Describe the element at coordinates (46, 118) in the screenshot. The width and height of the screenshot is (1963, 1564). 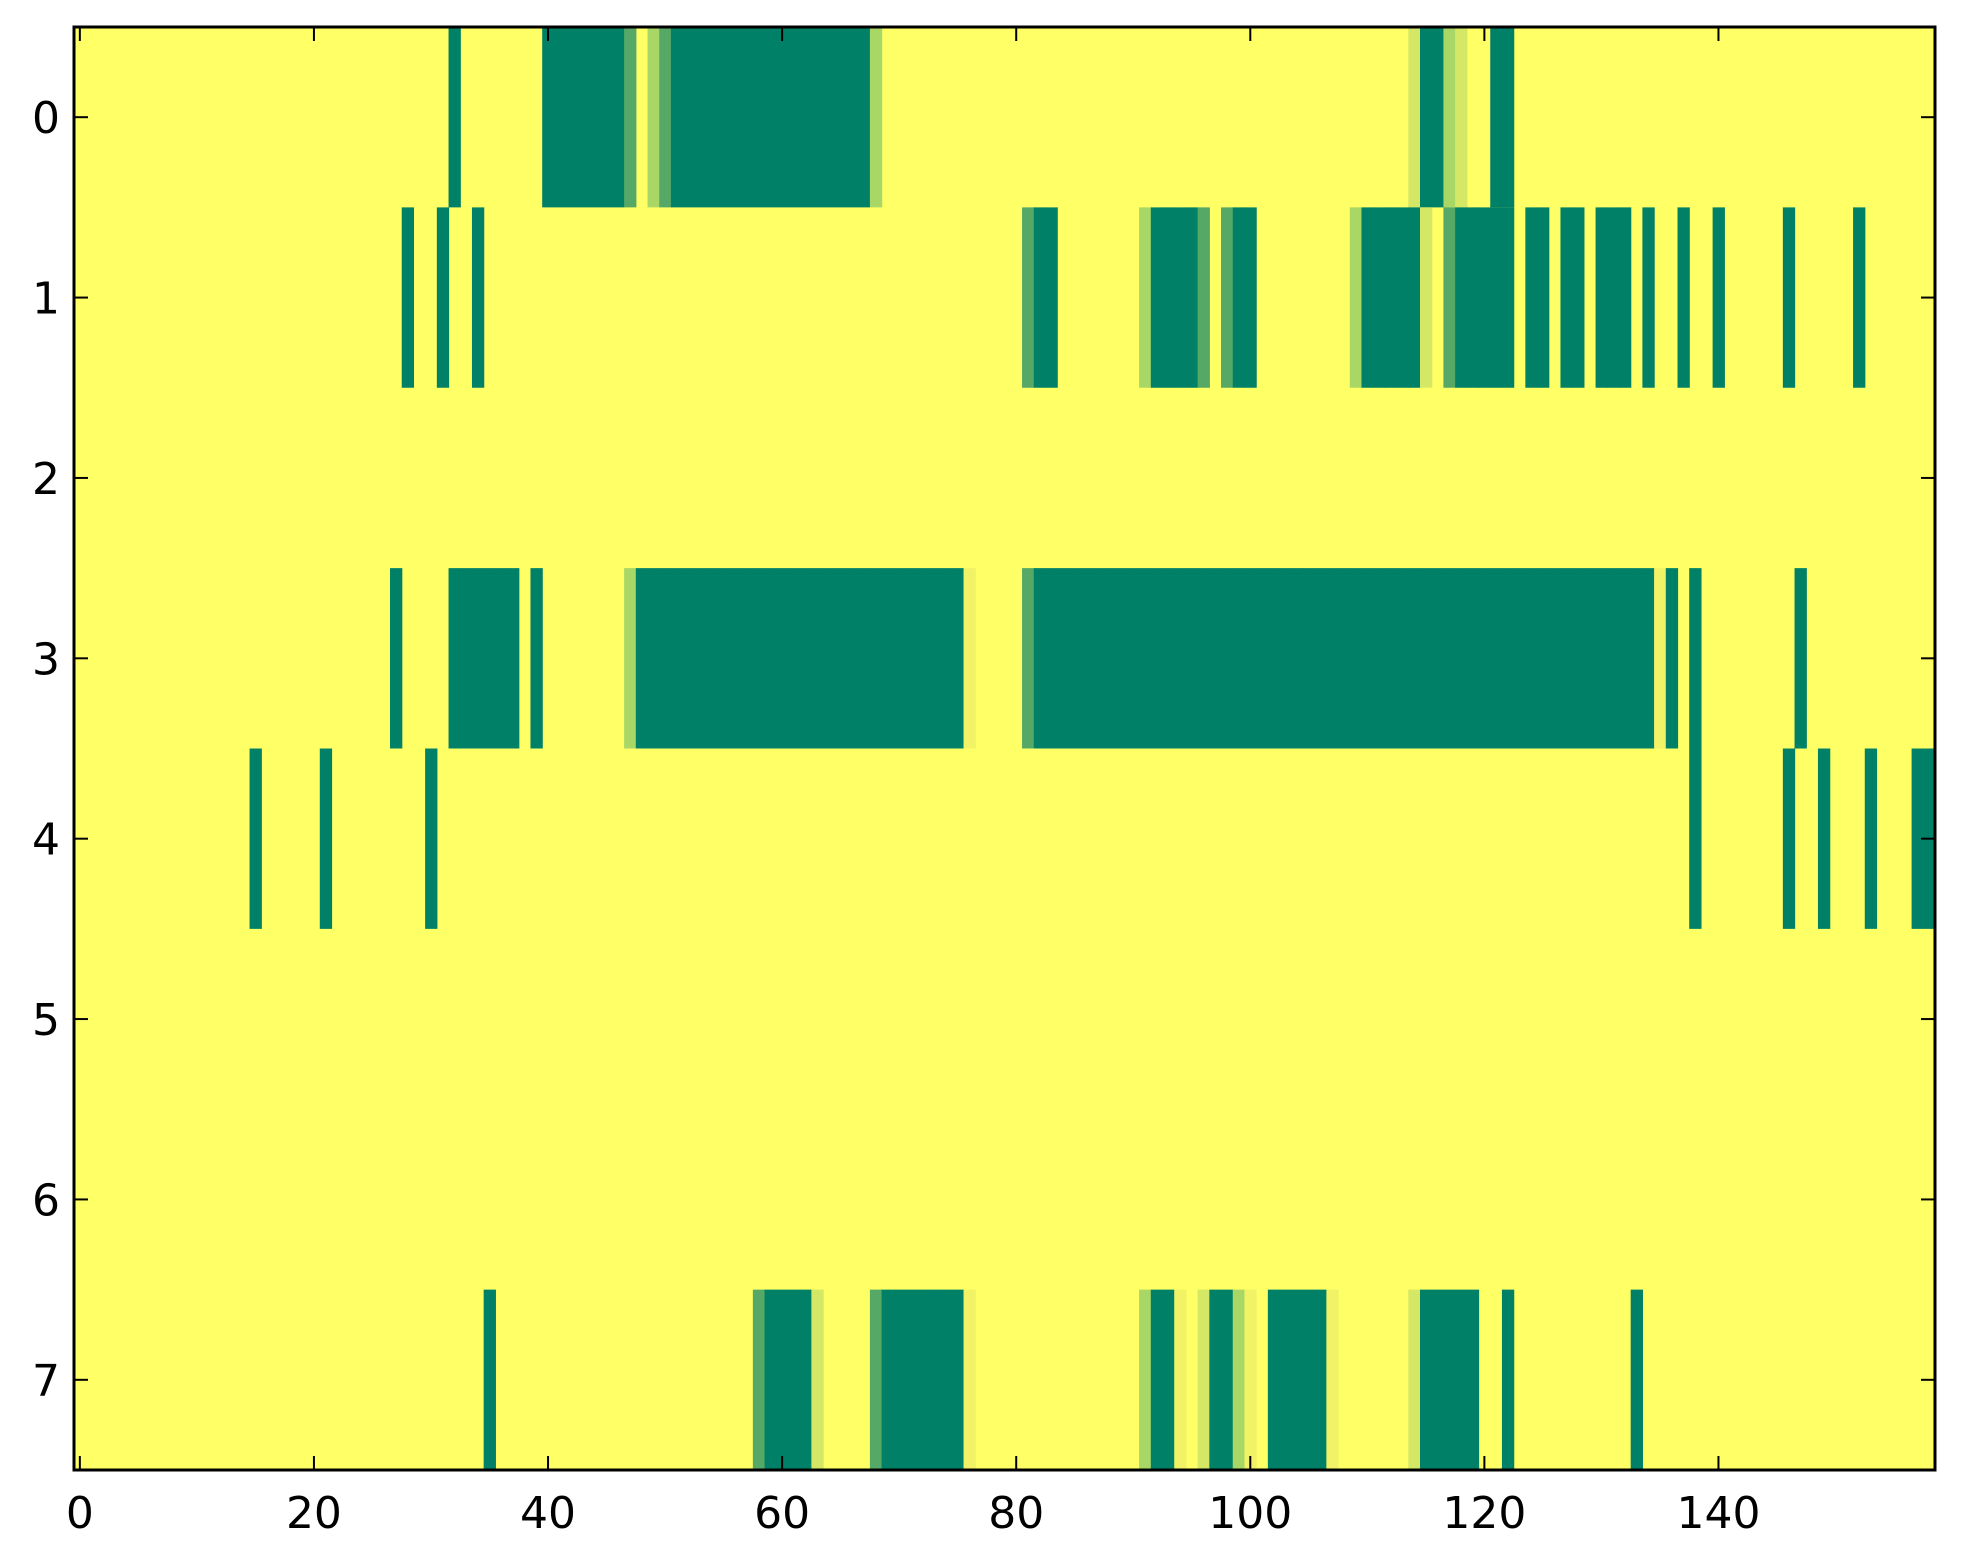
I see `y-tick-label: 0` at that location.